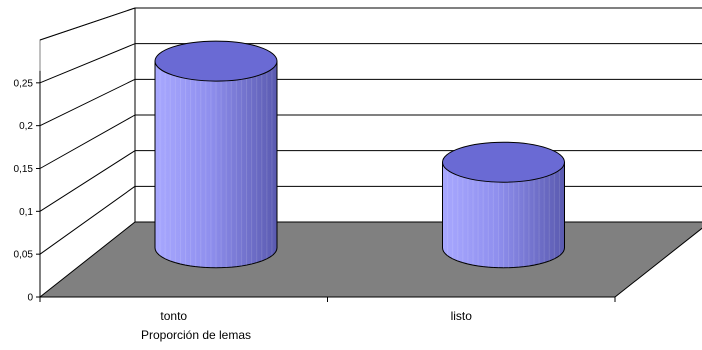 Image resolution: width=702 pixels, height=350 pixels. What do you see at coordinates (26, 126) in the screenshot?
I see `y-tick-label: 0,2` at bounding box center [26, 126].